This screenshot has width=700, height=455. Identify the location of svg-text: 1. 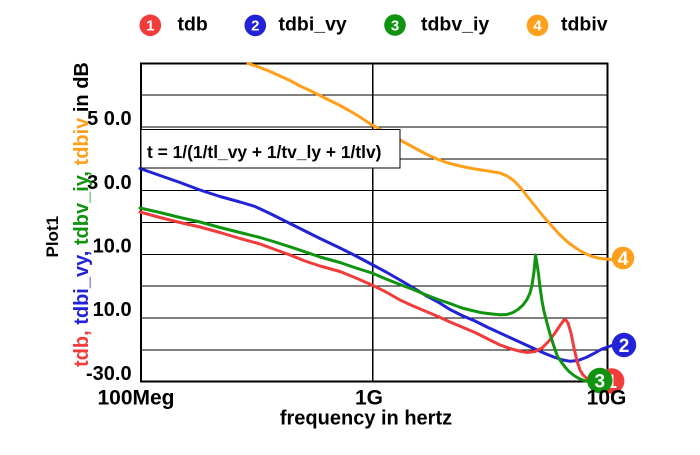
(150, 26).